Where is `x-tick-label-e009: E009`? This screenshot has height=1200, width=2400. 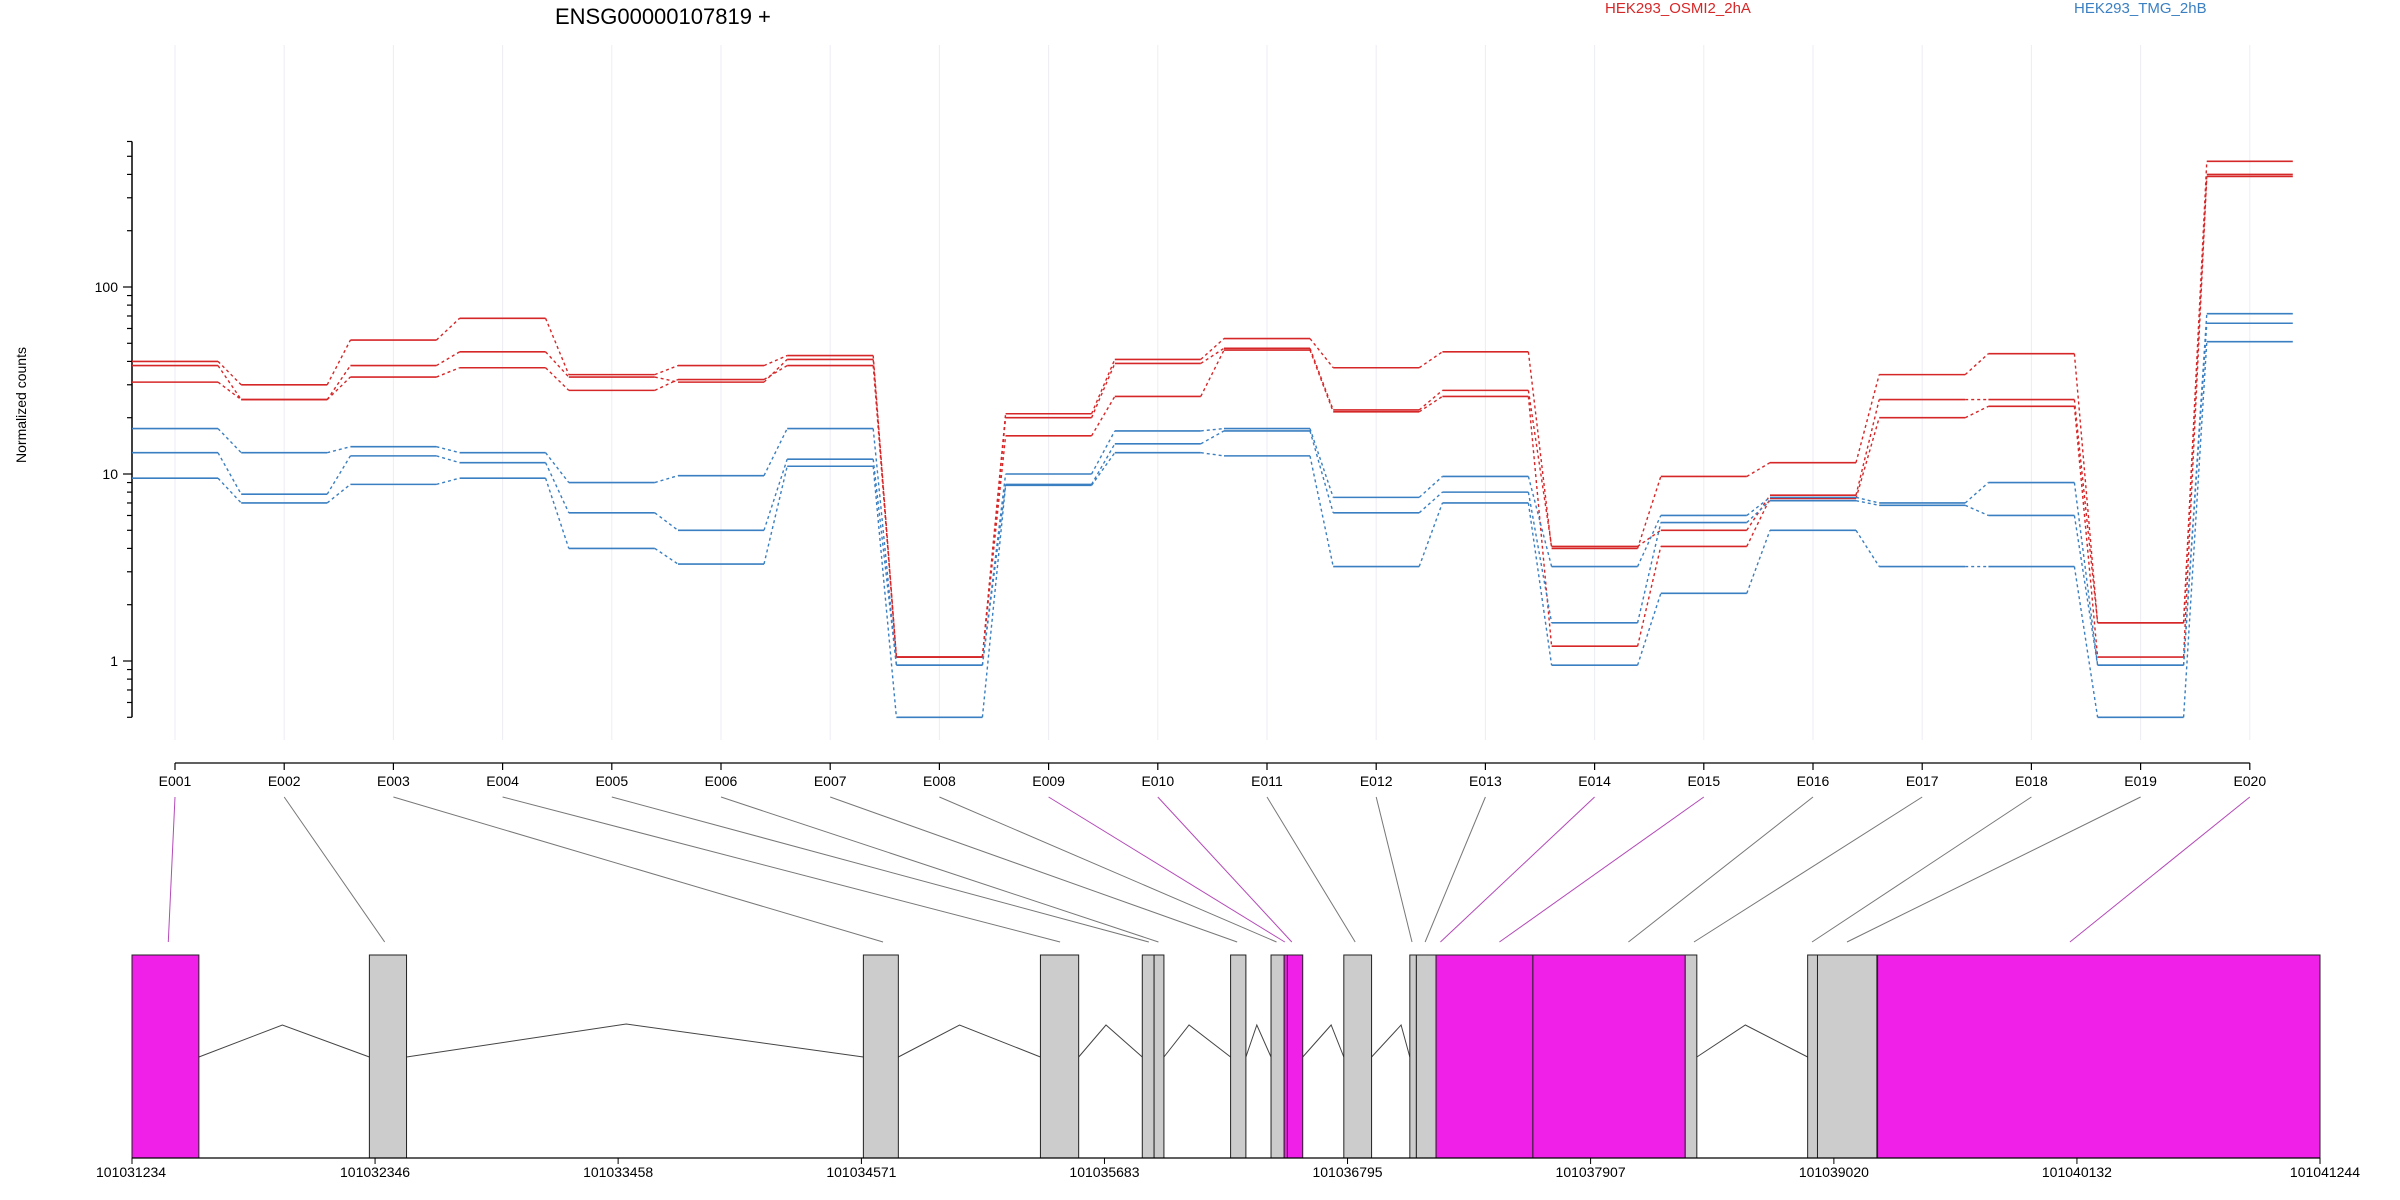 x-tick-label-e009: E009 is located at coordinates (1048, 781).